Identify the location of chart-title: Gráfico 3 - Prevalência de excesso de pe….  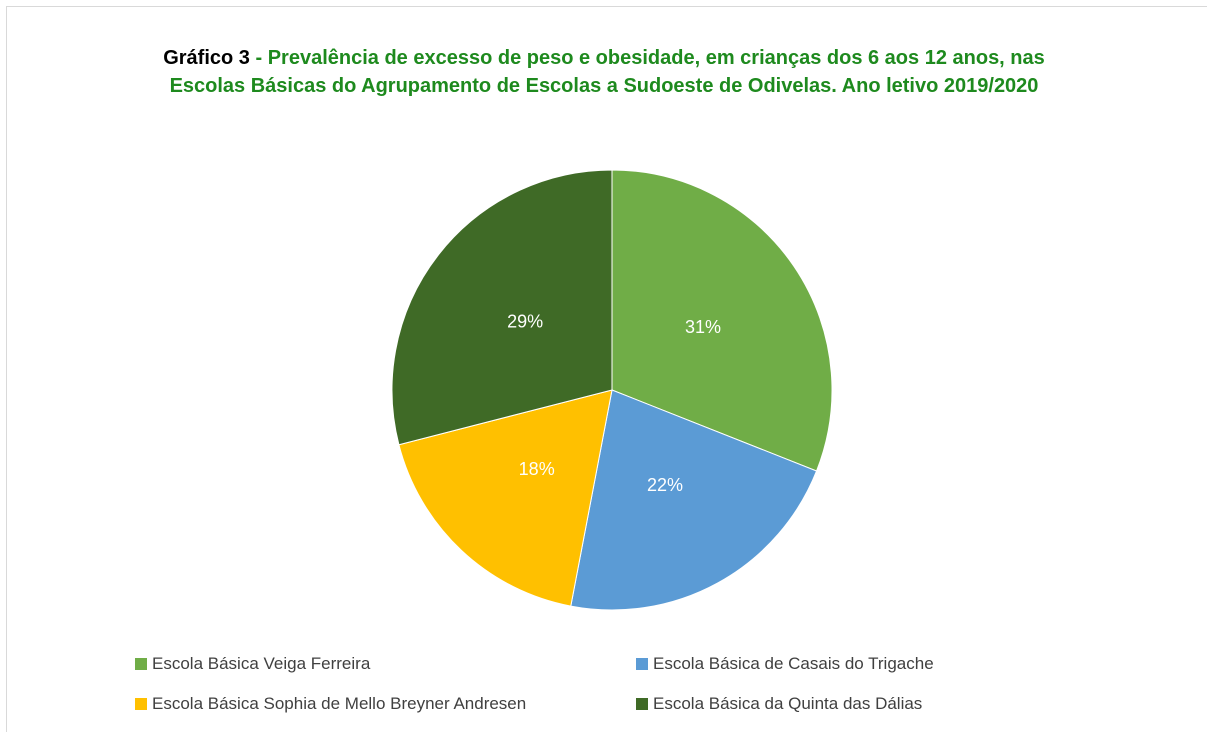
(604, 72).